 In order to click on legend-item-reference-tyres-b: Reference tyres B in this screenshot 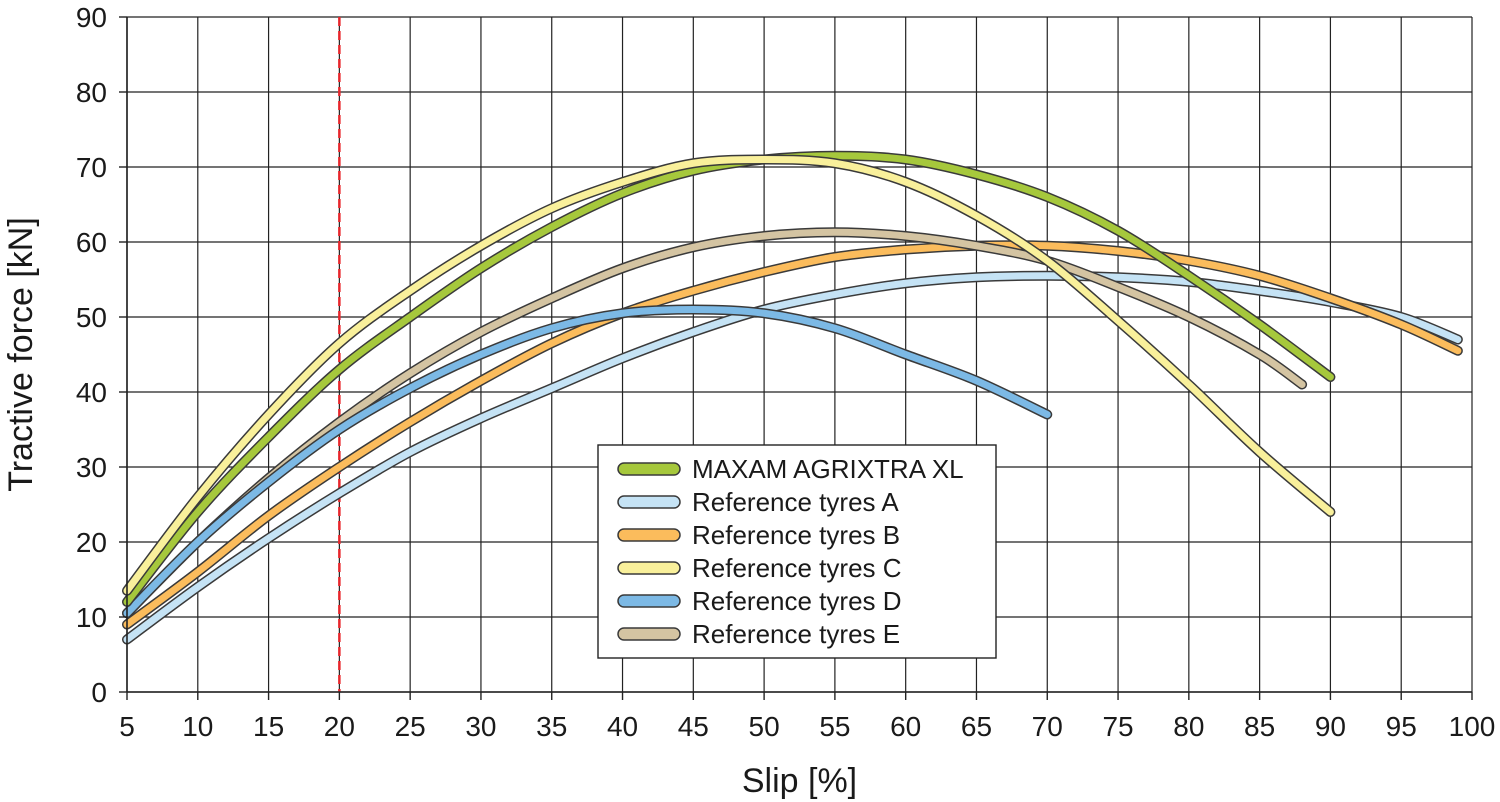, I will do `click(758, 535)`.